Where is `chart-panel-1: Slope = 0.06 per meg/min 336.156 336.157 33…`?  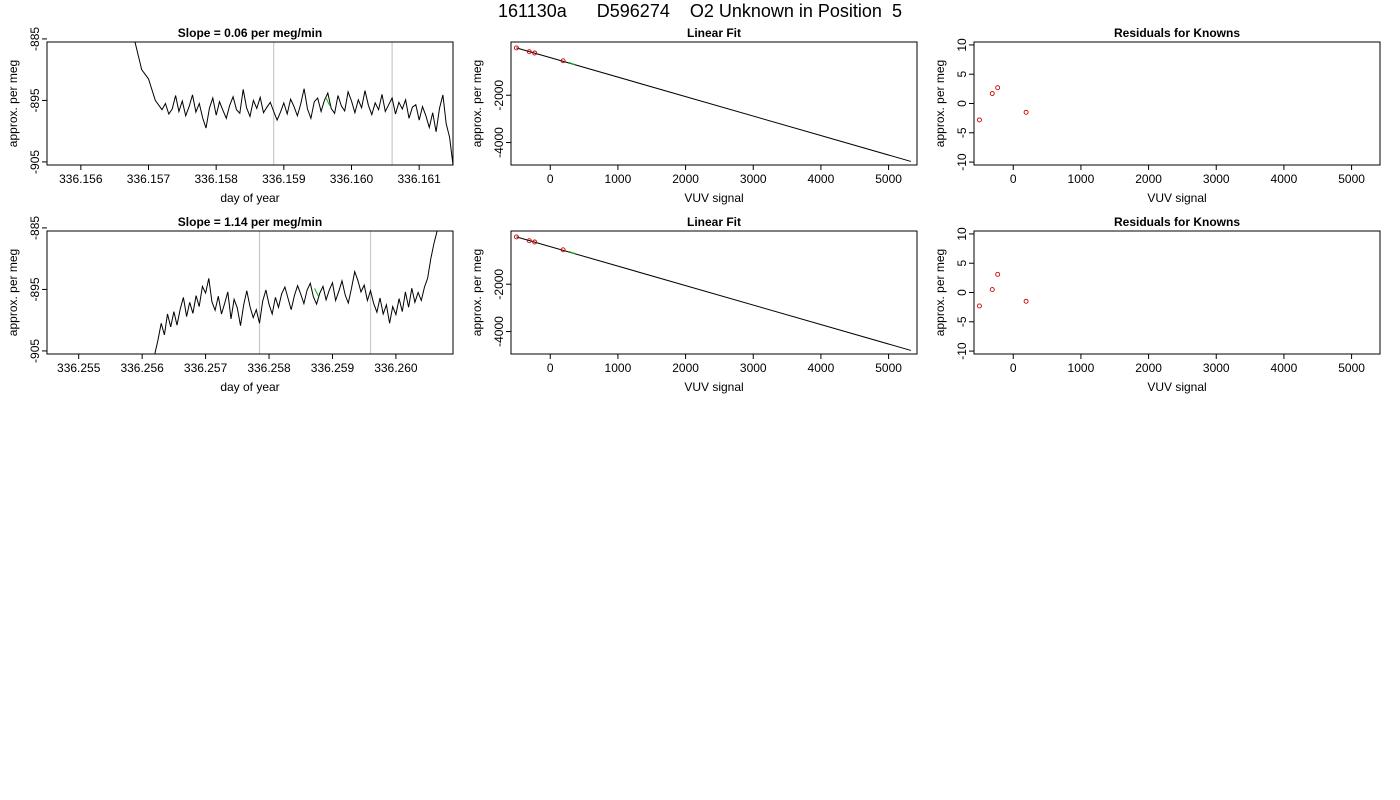 chart-panel-1: Slope = 0.06 per meg/min 336.156 336.157 33… is located at coordinates (230, 115).